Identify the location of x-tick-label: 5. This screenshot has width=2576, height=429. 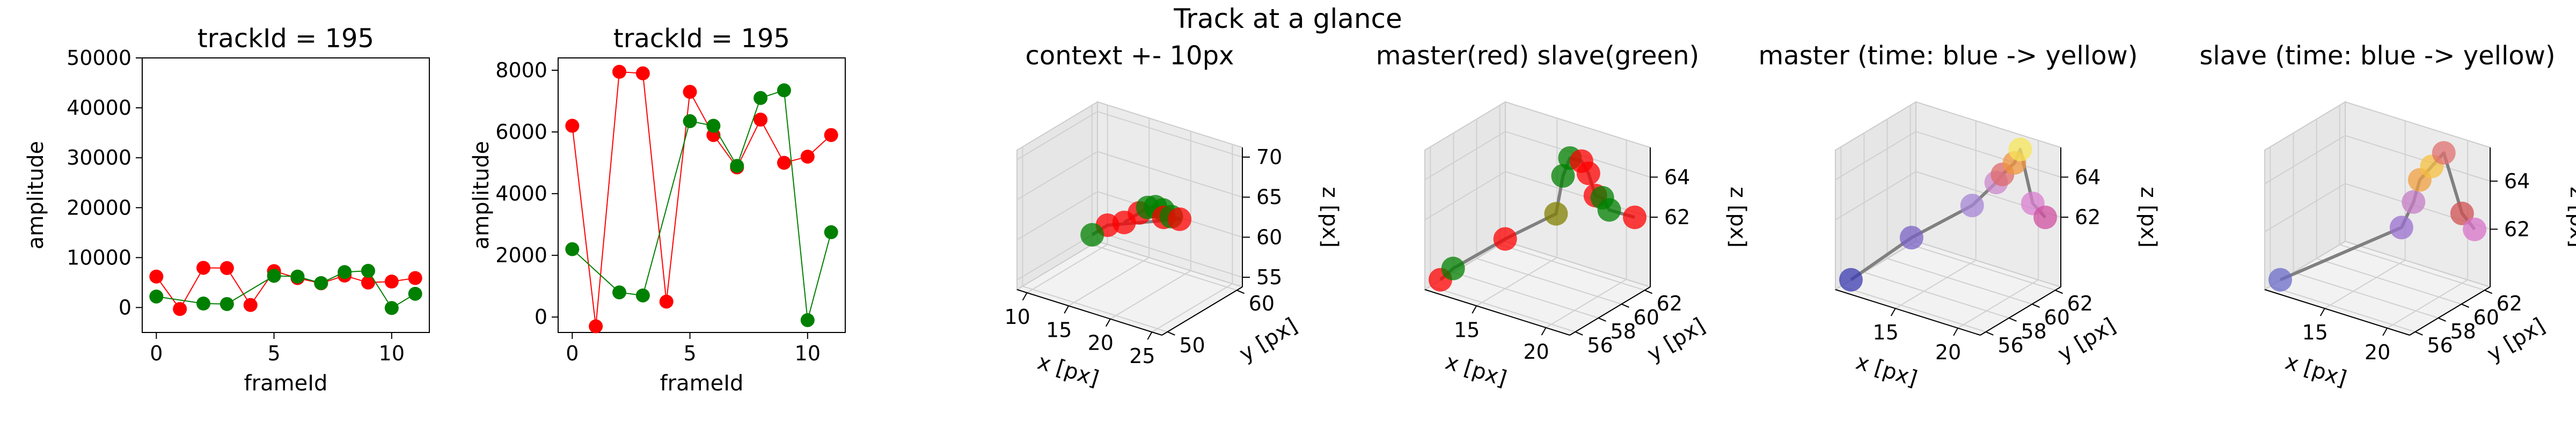
(273, 353).